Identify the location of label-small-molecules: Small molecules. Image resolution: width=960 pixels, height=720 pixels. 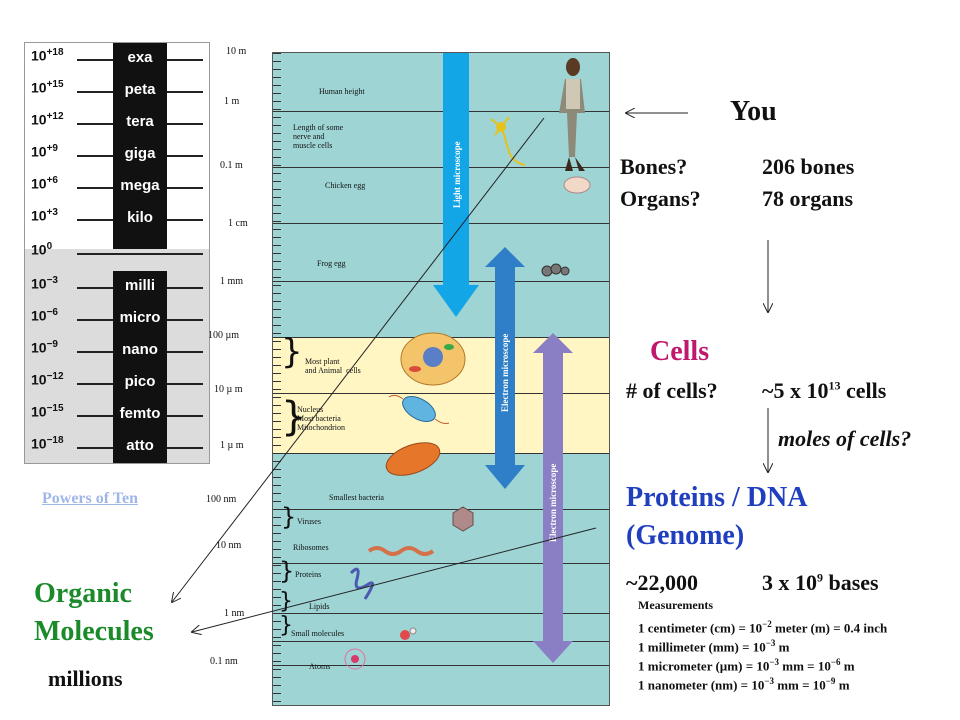
(318, 633).